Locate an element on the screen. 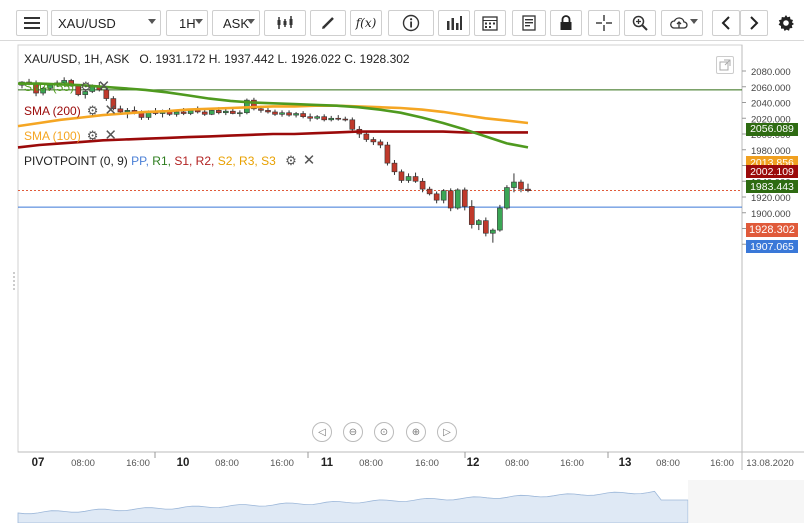 The height and width of the screenshot is (528, 804). interval-label: 1H is located at coordinates (187, 23).